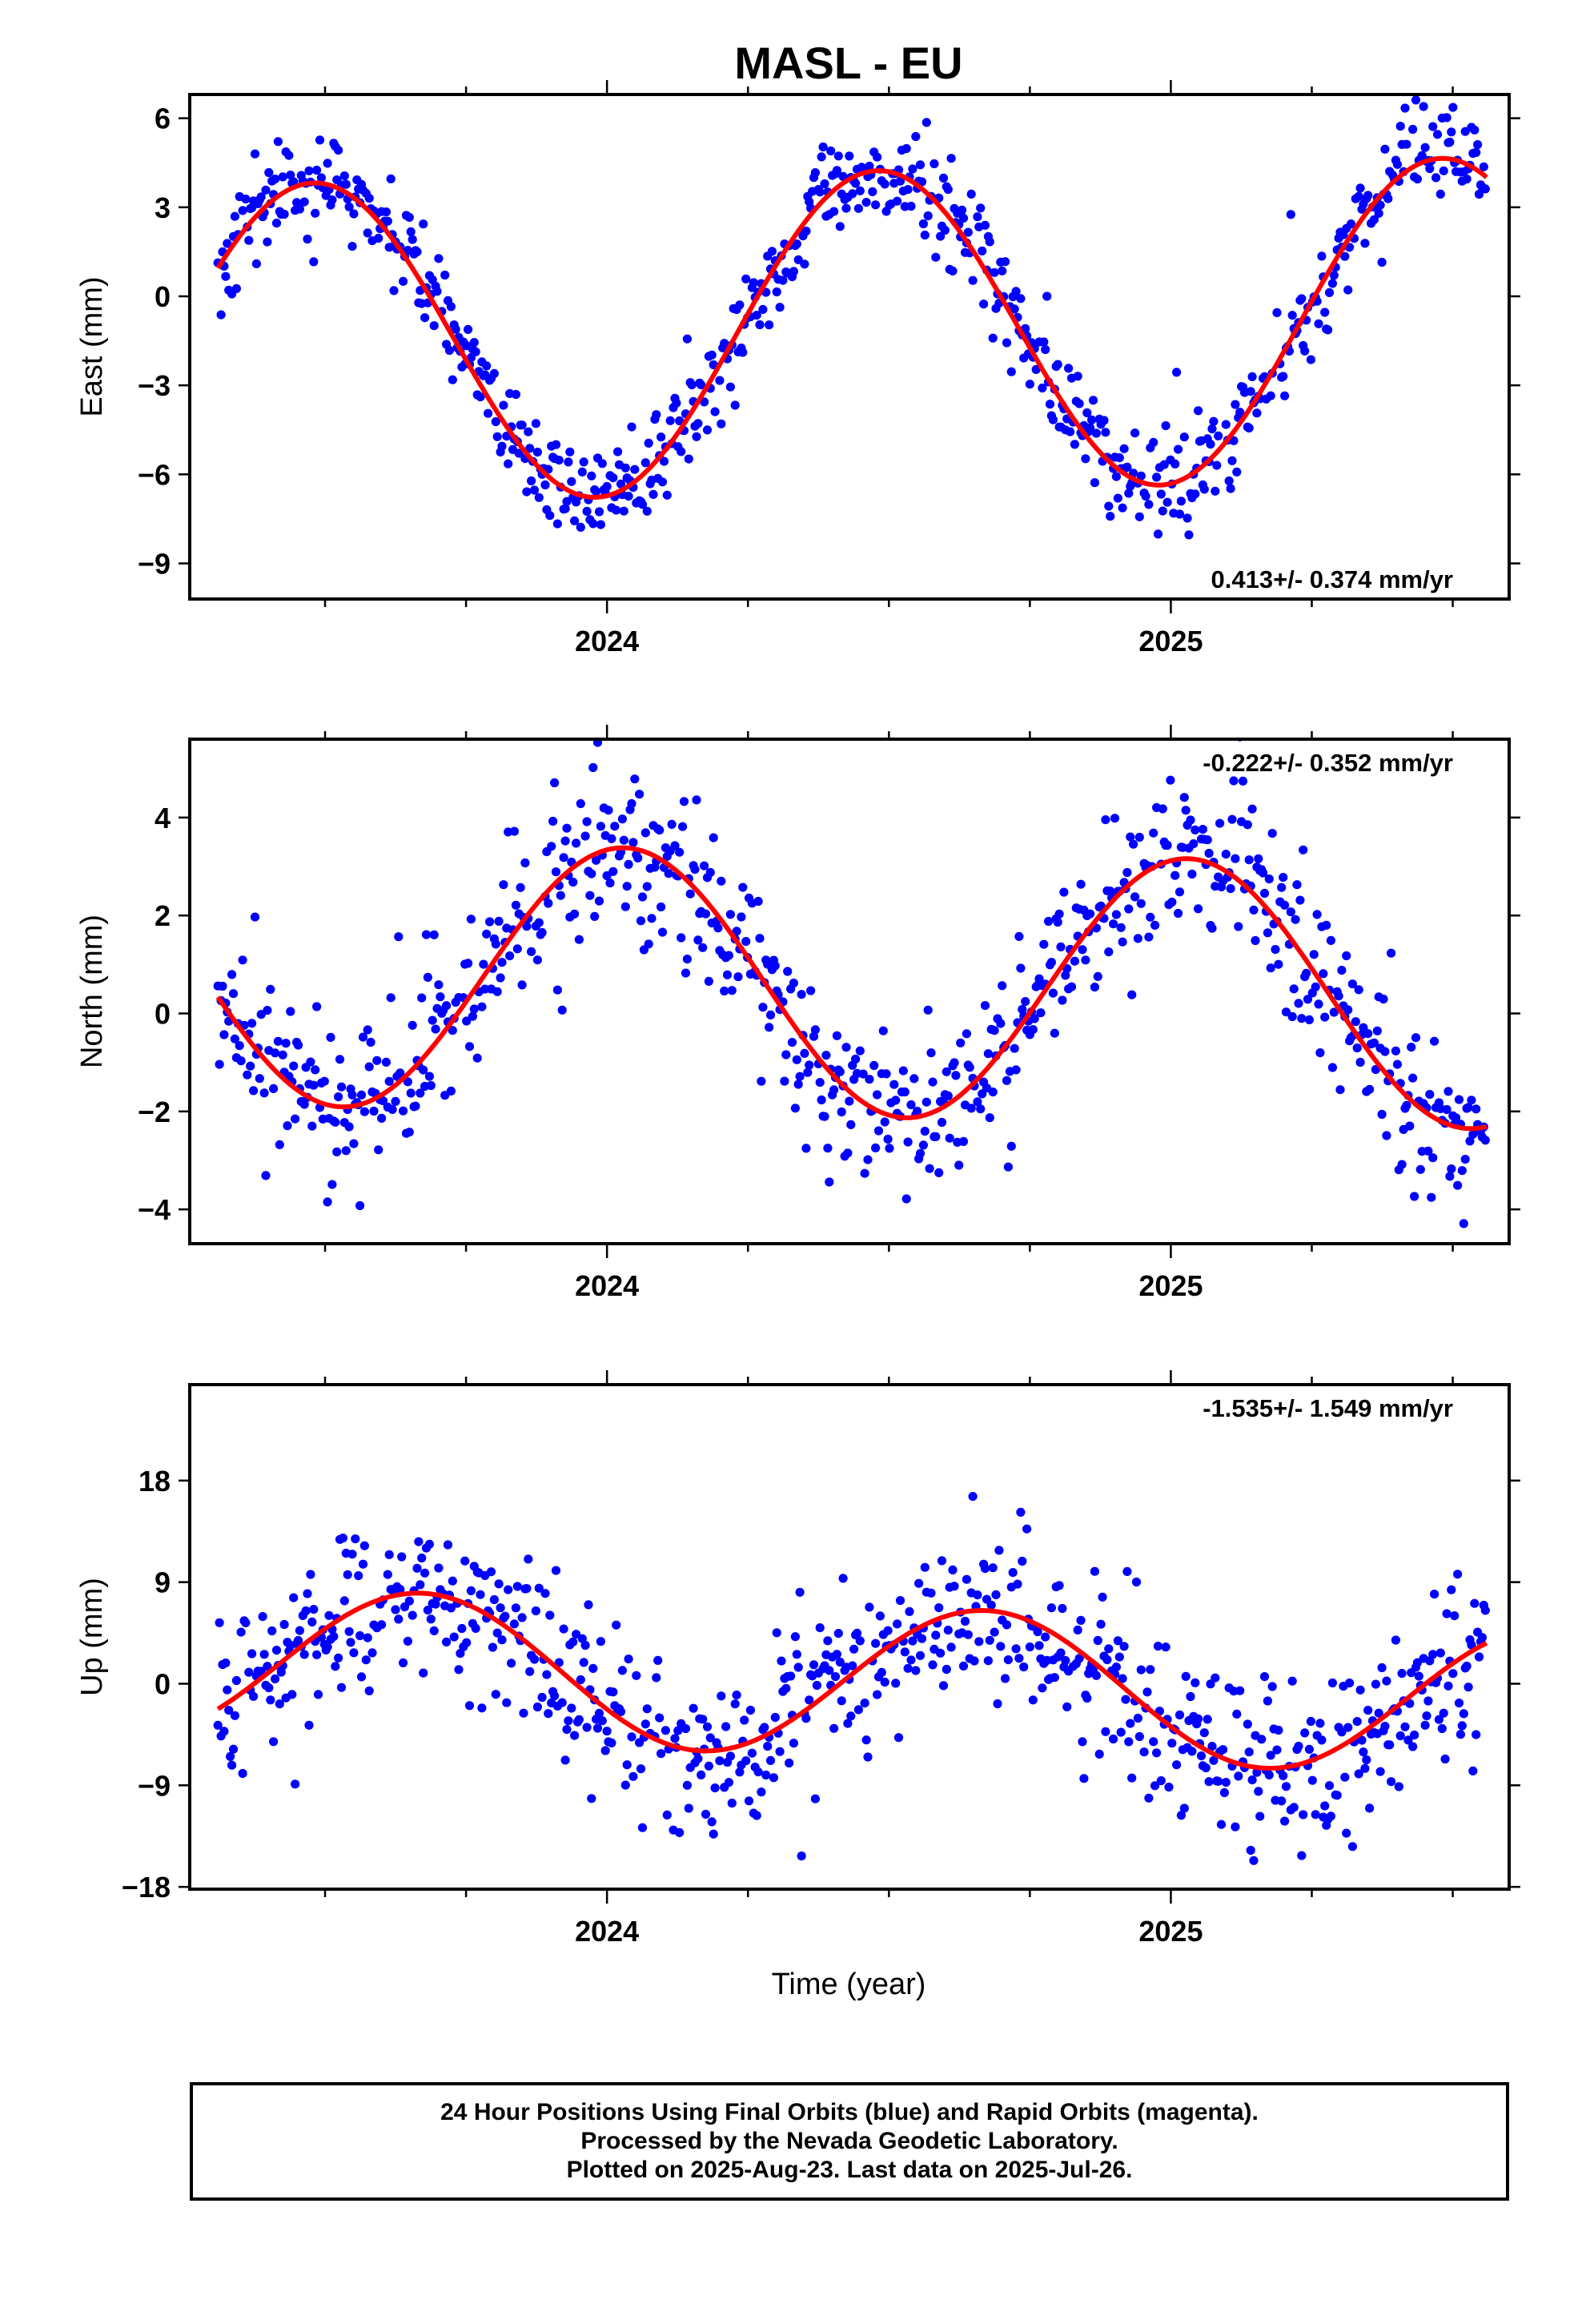 This screenshot has height=2324, width=1582. Describe the element at coordinates (1170, 641) in the screenshot. I see `x-tick-label: 2025` at that location.